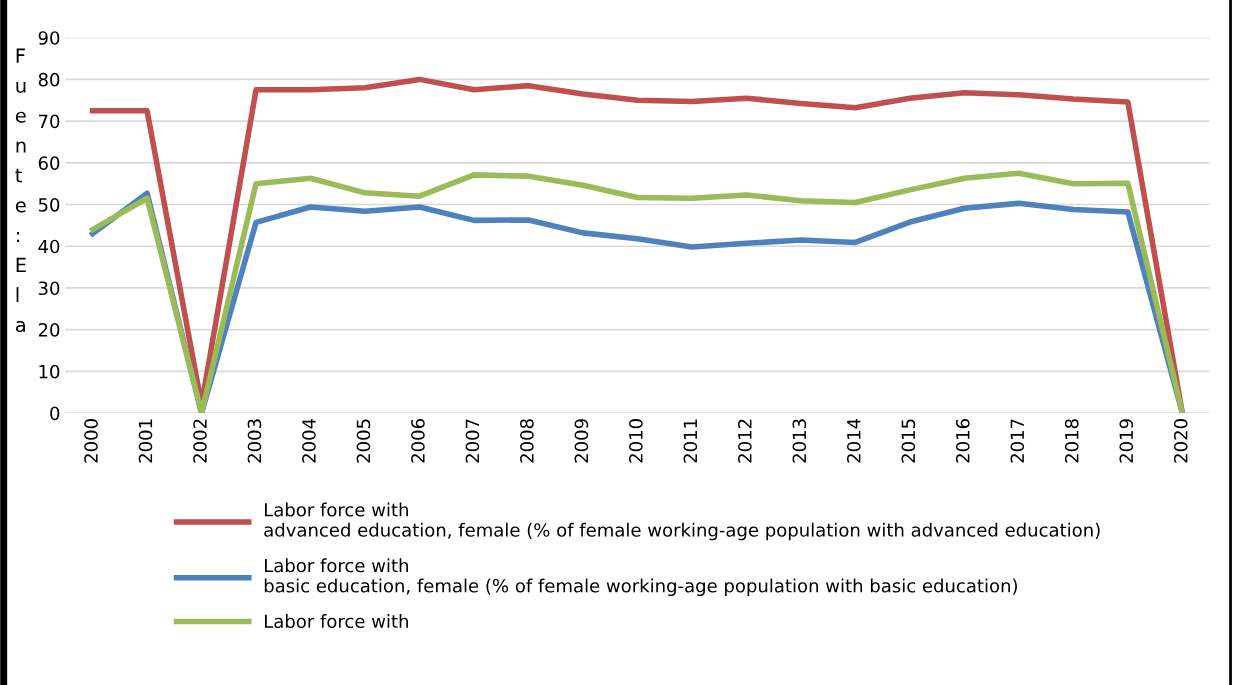 Image resolution: width=1233 pixels, height=685 pixels. I want to click on x-tick-label: 2012, so click(745, 441).